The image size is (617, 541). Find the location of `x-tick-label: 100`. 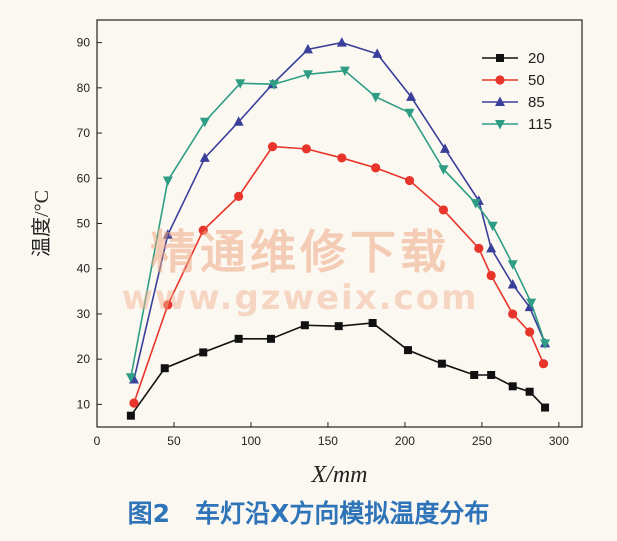

x-tick-label: 100 is located at coordinates (251, 441).